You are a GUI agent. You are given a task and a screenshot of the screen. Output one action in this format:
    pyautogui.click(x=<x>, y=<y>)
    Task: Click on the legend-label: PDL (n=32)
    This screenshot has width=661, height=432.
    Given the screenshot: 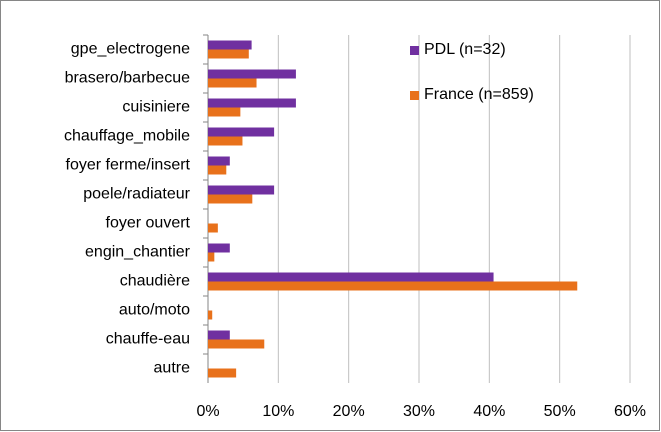 What is the action you would take?
    pyautogui.click(x=465, y=49)
    